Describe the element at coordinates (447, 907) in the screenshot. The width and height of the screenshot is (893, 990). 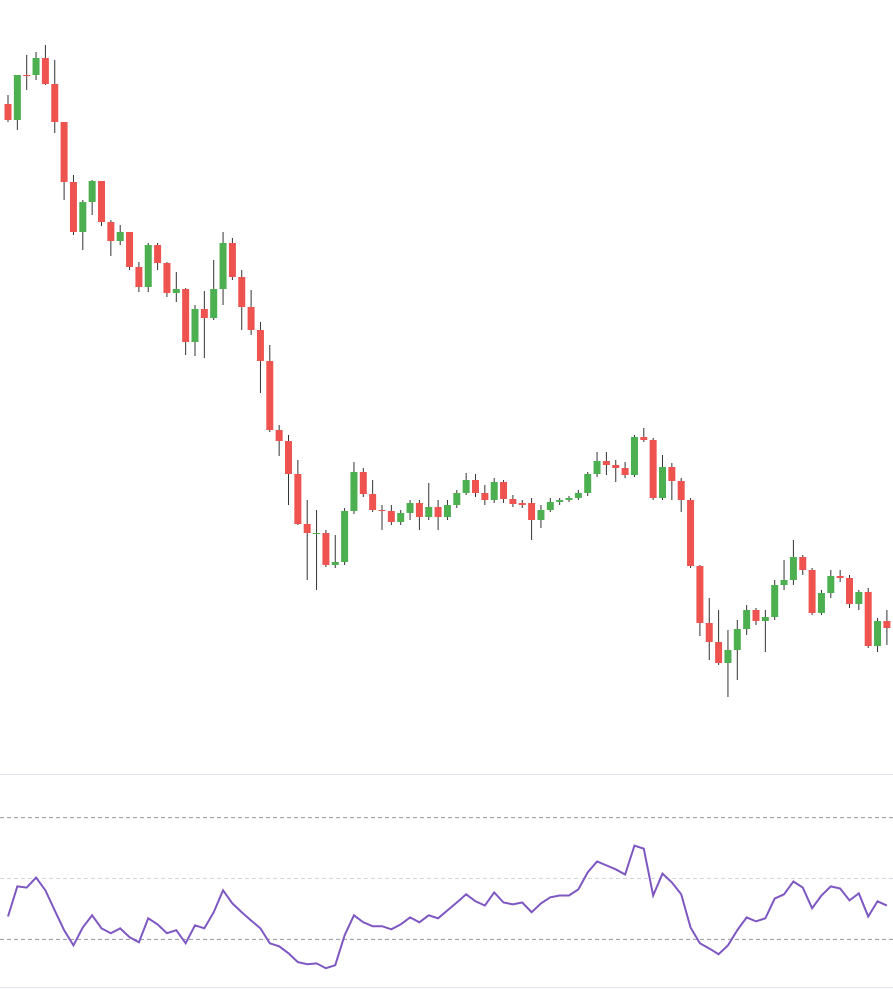
I see `rsi-line` at that location.